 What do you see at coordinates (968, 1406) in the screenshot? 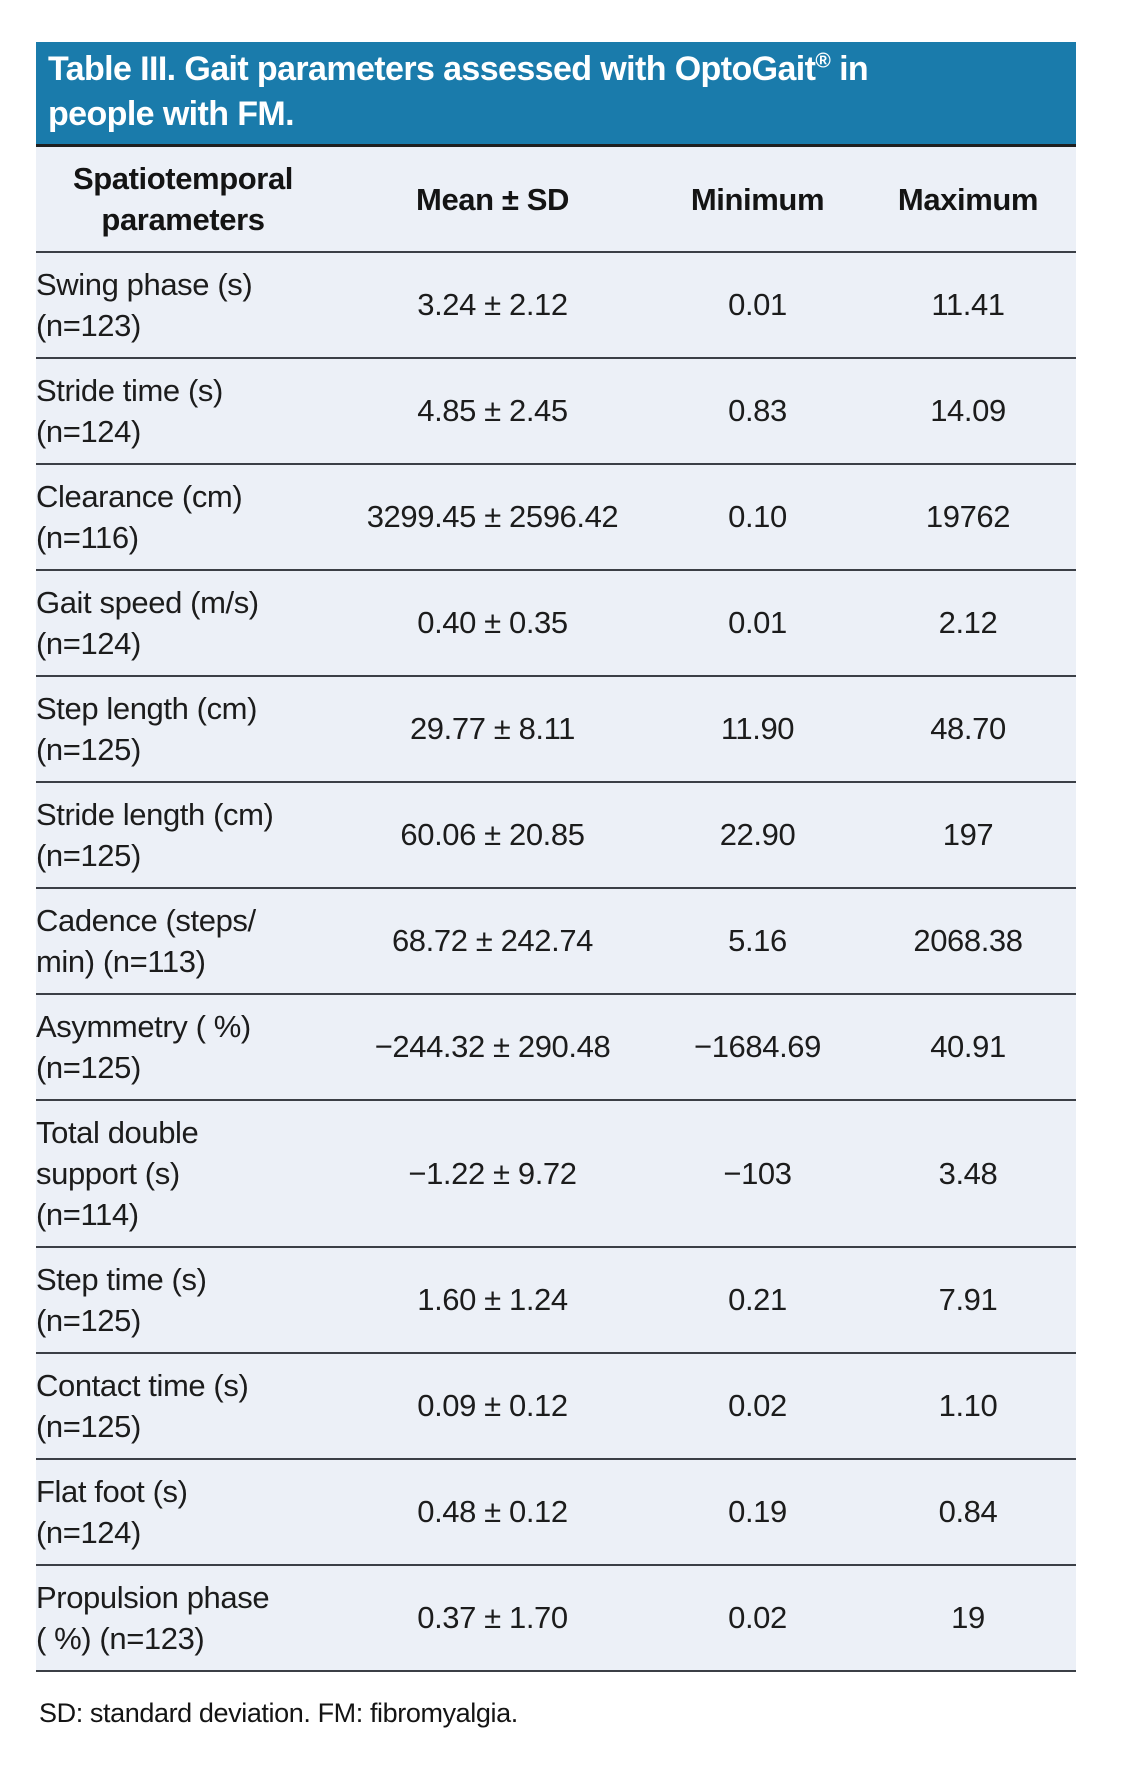
I see `maximum-value: 1.10` at bounding box center [968, 1406].